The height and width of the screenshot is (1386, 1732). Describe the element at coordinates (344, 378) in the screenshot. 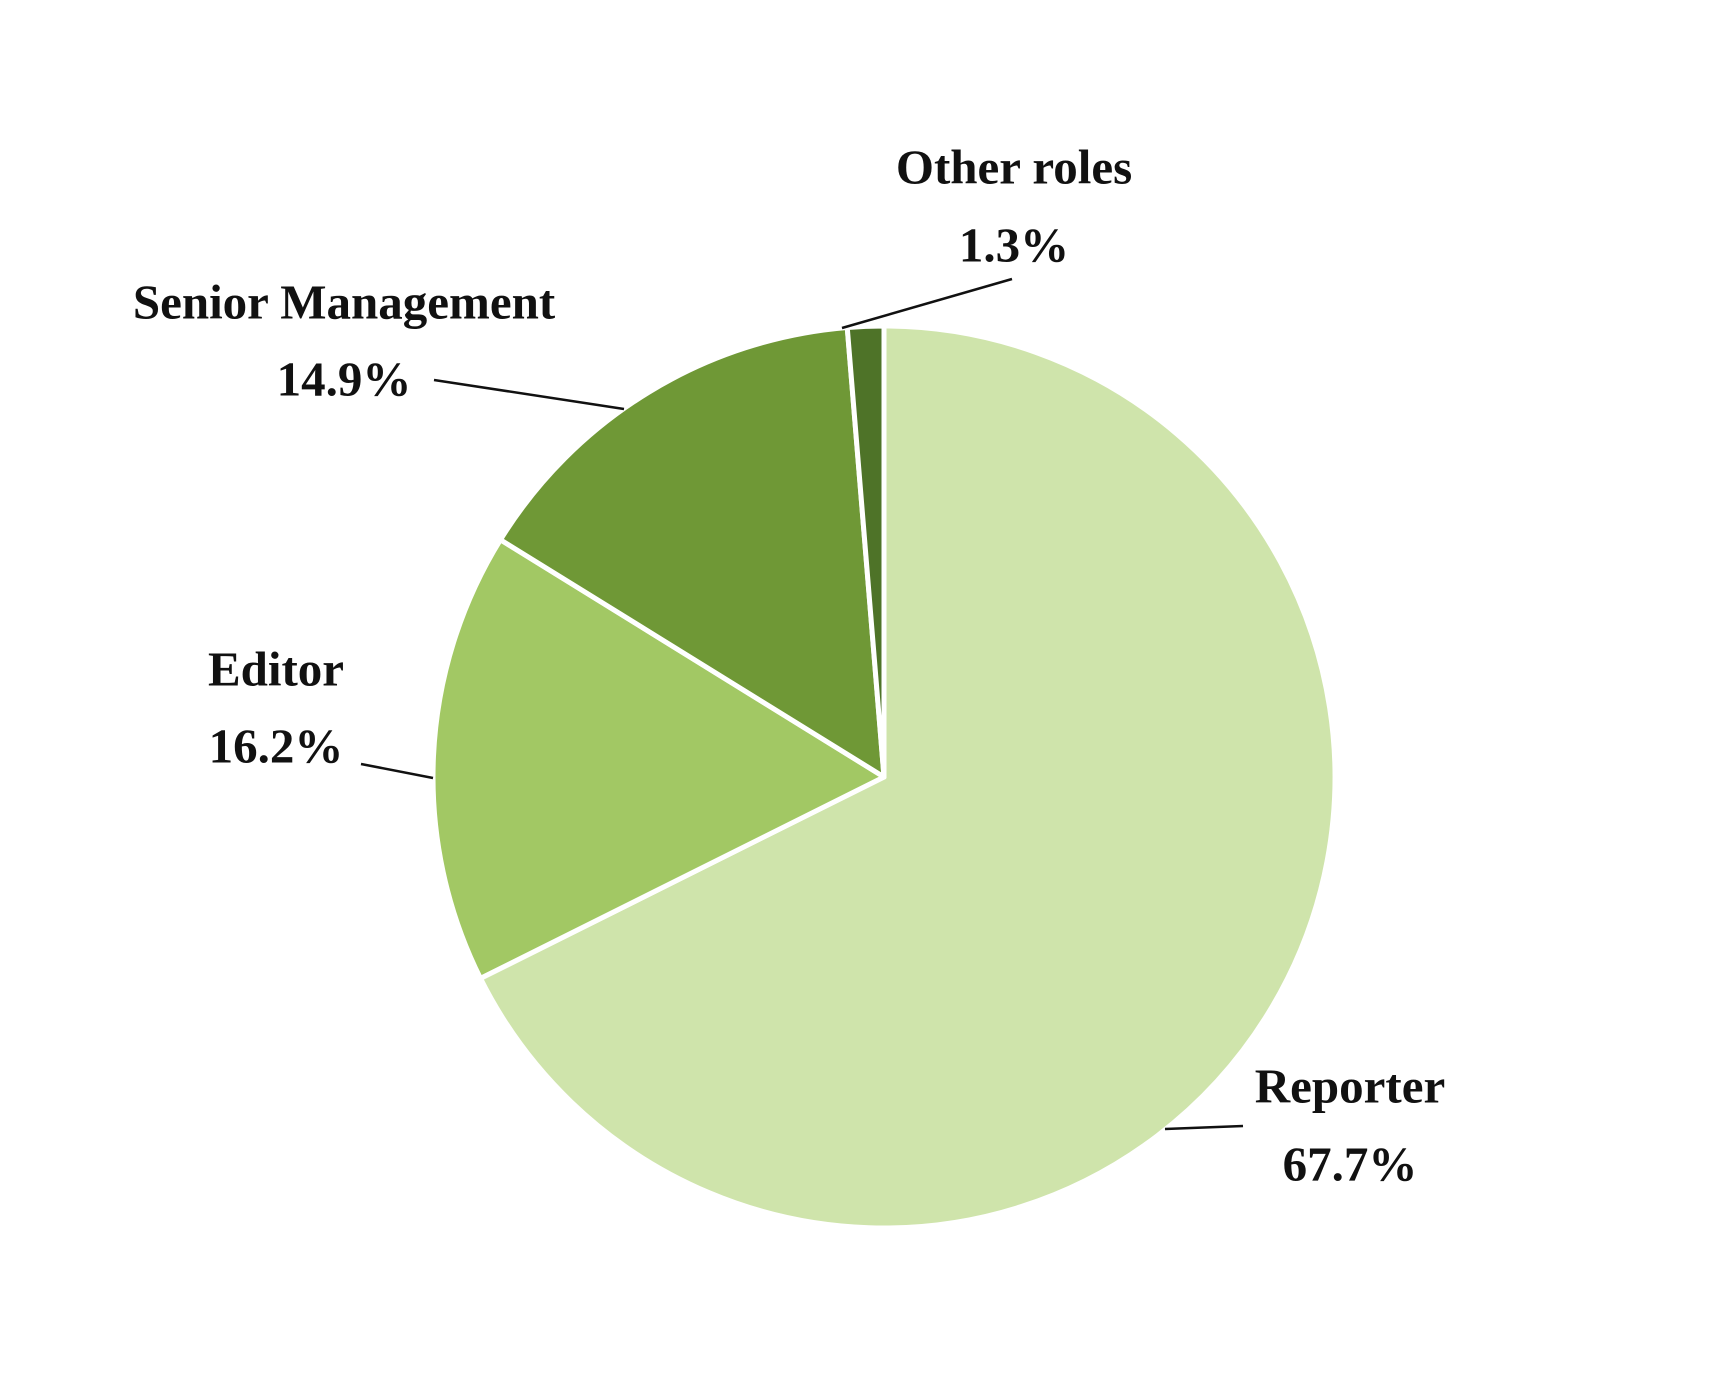

I see `value-label: 14.9%` at that location.